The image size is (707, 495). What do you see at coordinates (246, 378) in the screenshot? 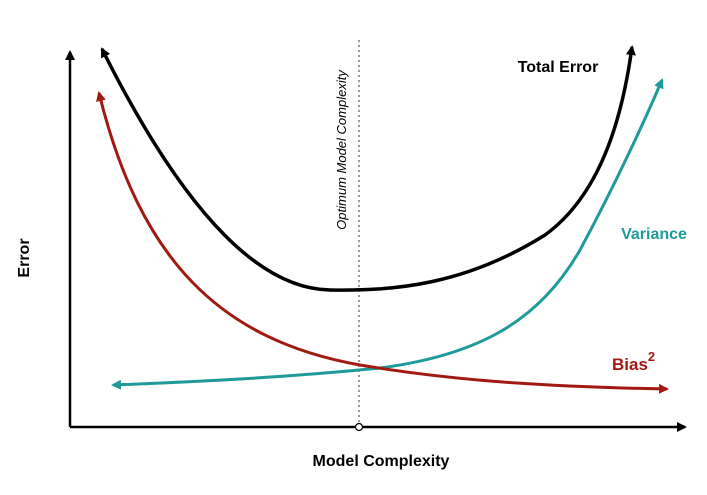
I see `variance-curve` at bounding box center [246, 378].